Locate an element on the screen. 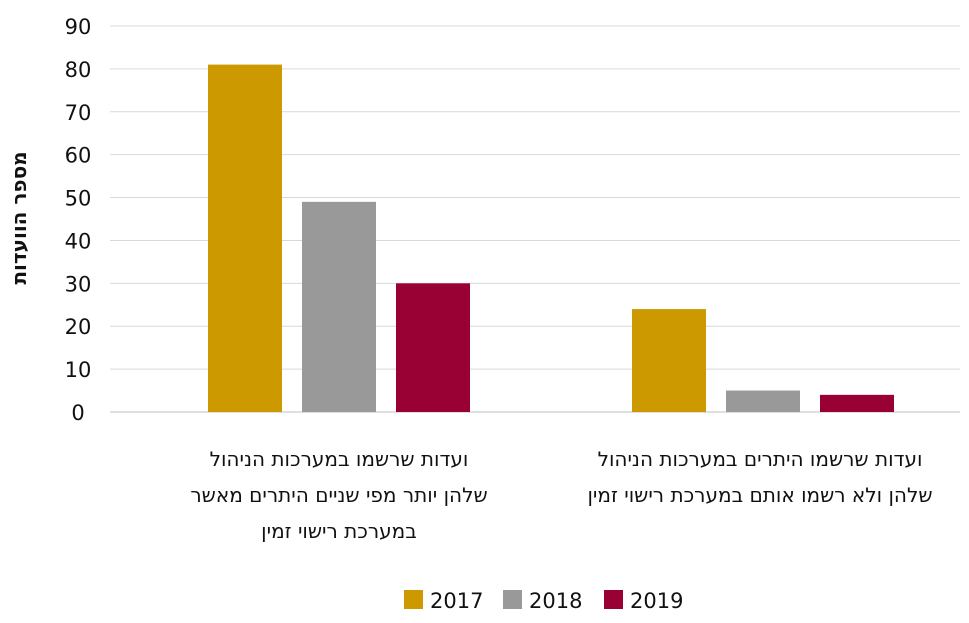 Image resolution: width=969 pixels, height=623 pixels. category-label-line: שלהן ולא רשמו אותם במערכת רישוי זמין is located at coordinates (759, 495).